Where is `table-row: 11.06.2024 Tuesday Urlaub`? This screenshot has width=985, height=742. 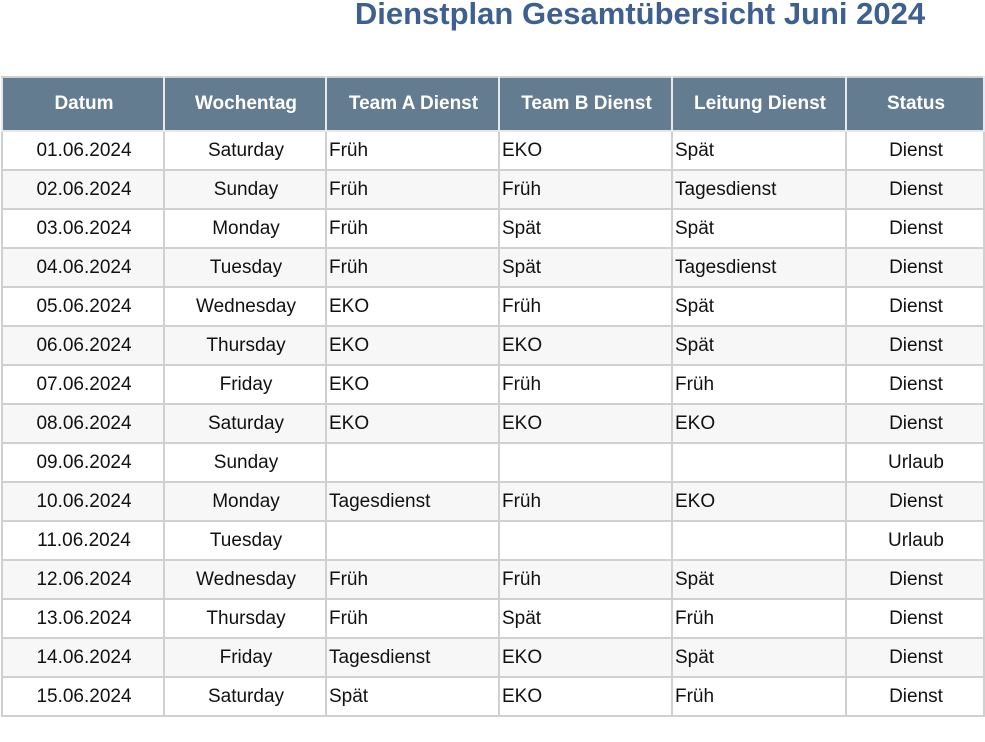
table-row: 11.06.2024 Tuesday Urlaub is located at coordinates (493, 540).